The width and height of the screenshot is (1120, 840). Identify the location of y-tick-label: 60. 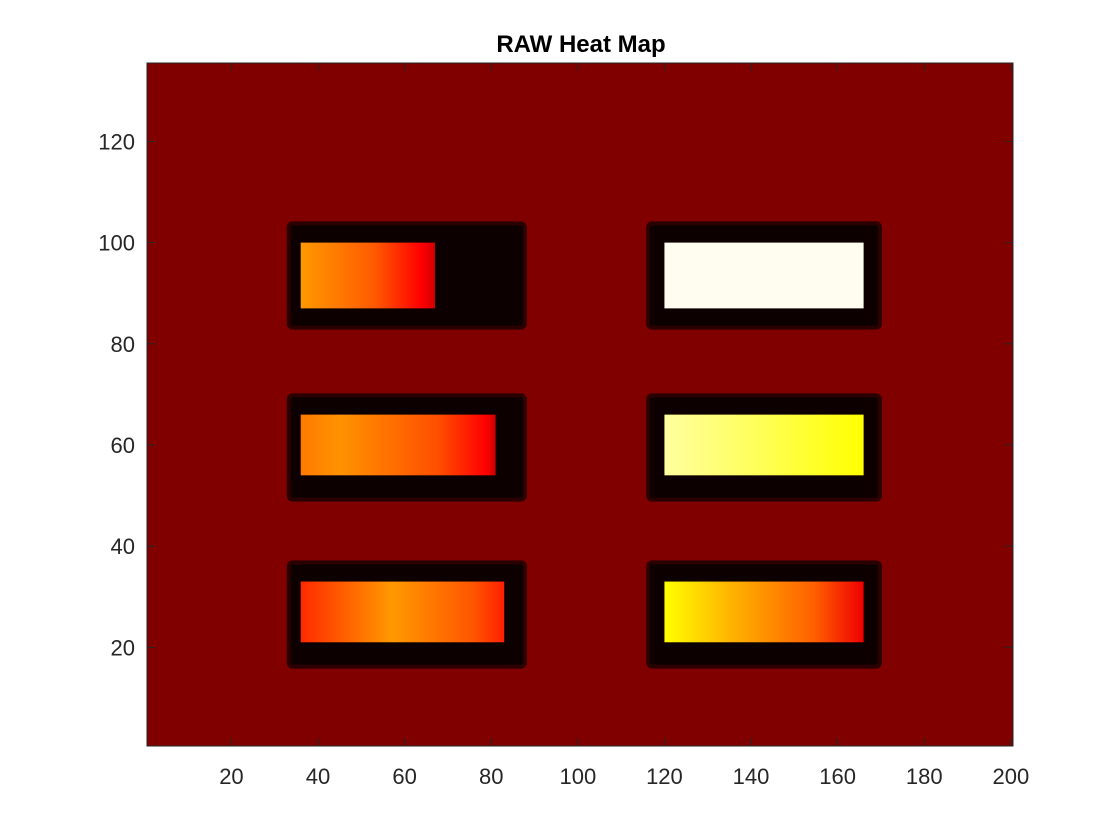
(123, 445).